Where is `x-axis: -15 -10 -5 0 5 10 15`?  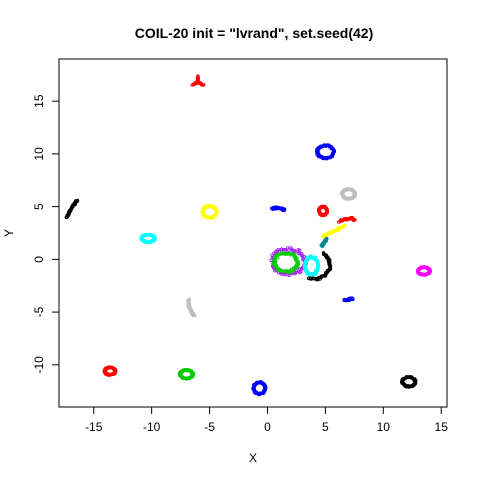
x-axis: -15 -10 -5 0 5 10 15 is located at coordinates (266, 420).